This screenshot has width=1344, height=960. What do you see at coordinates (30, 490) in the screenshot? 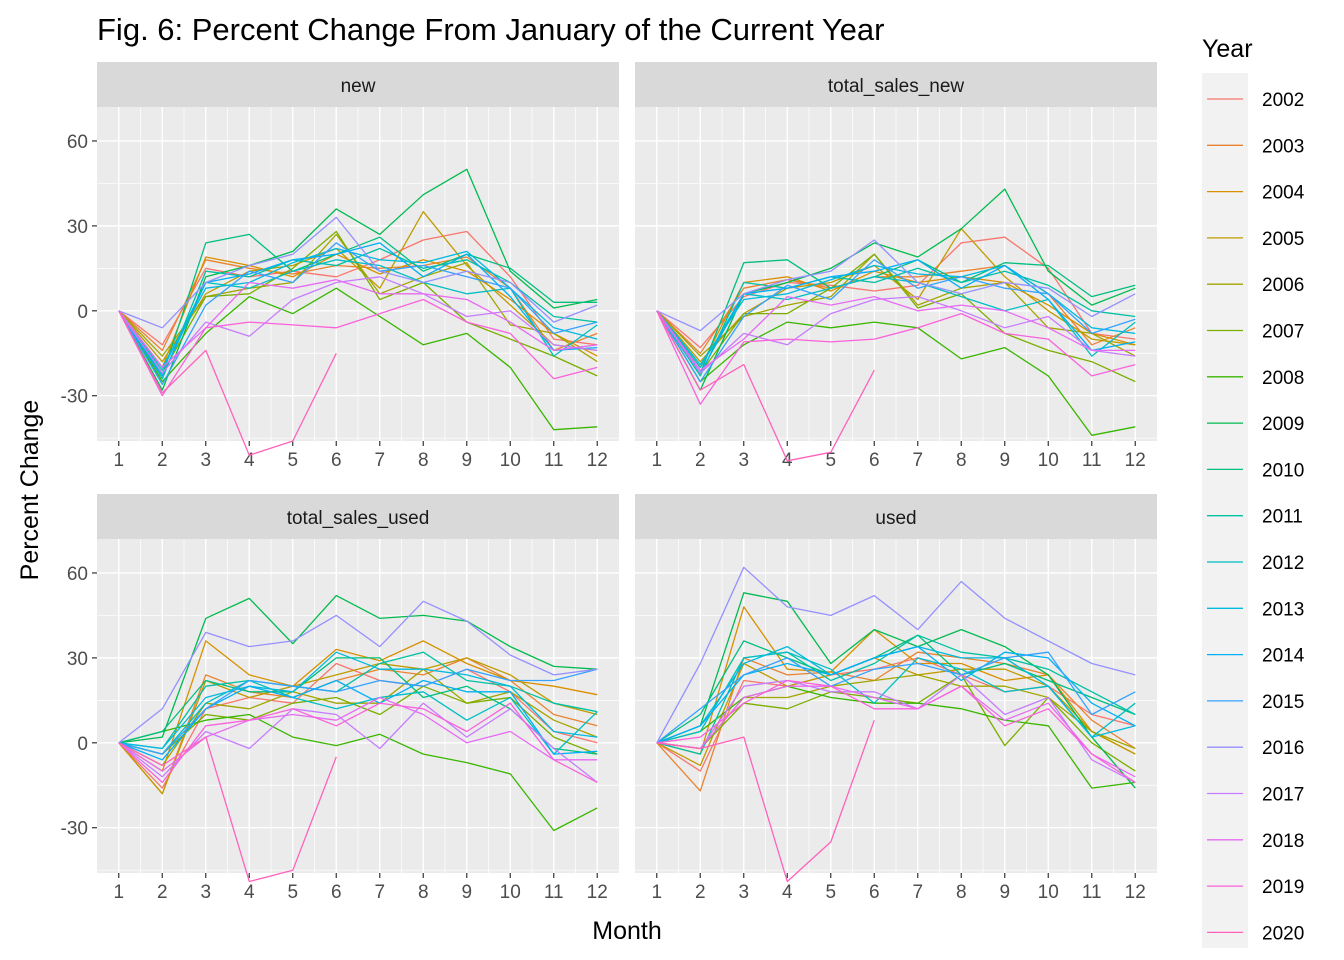
I see `y-axis-title: Percent Change` at bounding box center [30, 490].